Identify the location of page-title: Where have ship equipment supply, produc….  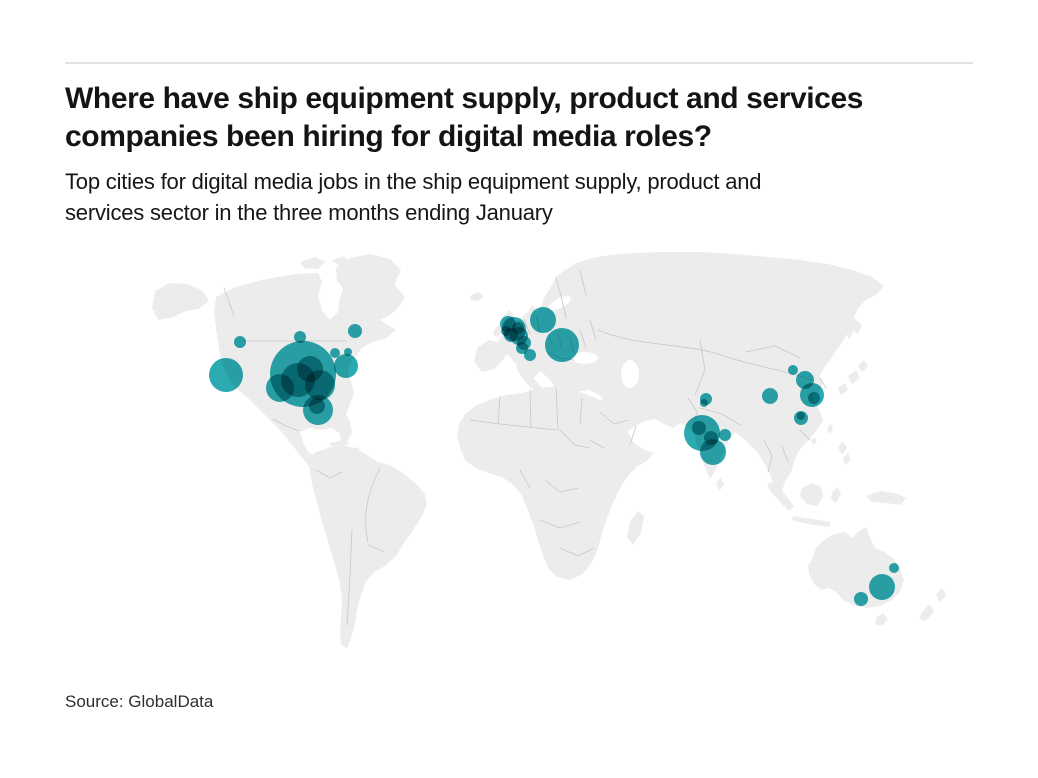
(525, 118).